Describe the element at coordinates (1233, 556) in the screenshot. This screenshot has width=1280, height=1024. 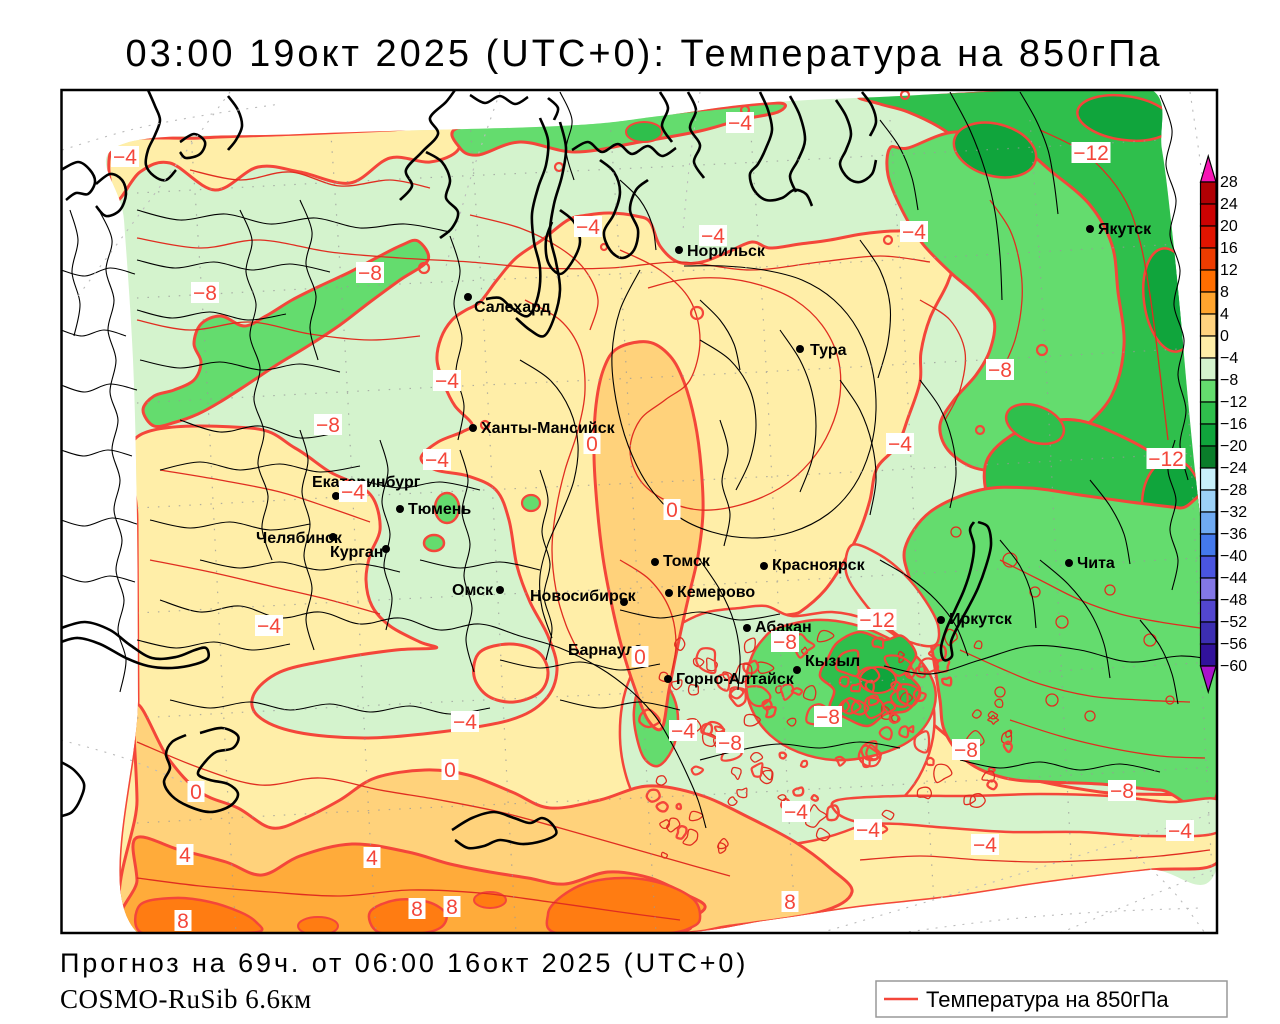
I see `svg-text: −40` at that location.